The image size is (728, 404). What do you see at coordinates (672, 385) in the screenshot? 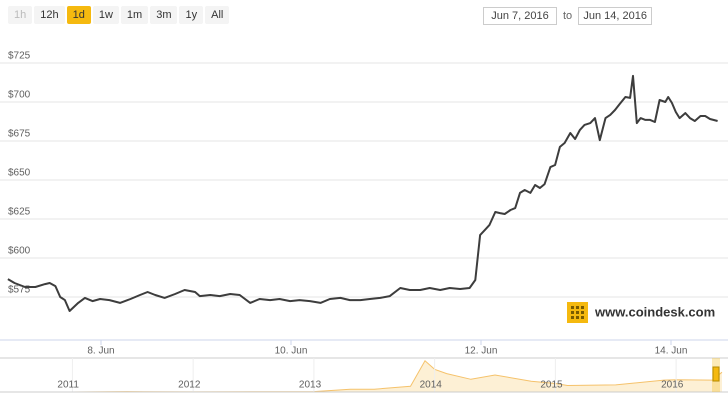
I see `navigator-tick-label: 2016` at bounding box center [672, 385].